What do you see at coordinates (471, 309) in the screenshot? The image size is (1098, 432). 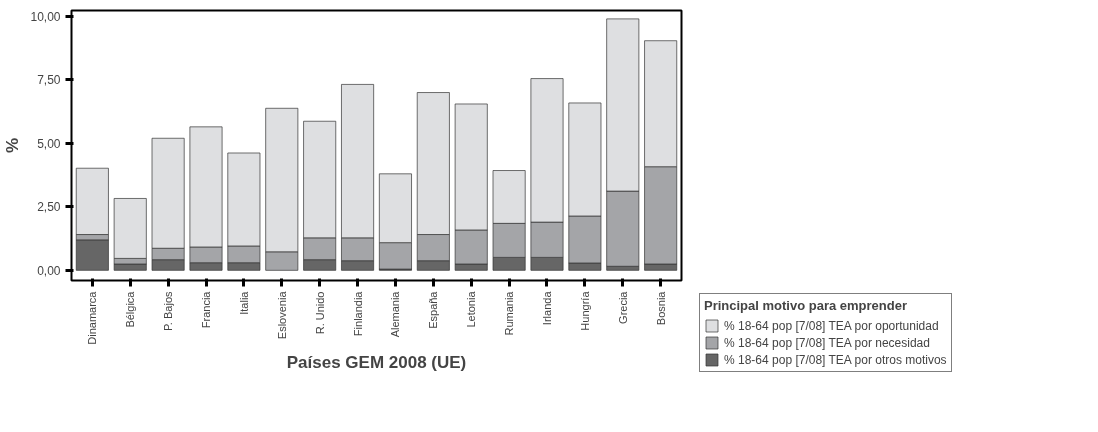 I see `x-tick-label: Letonia` at bounding box center [471, 309].